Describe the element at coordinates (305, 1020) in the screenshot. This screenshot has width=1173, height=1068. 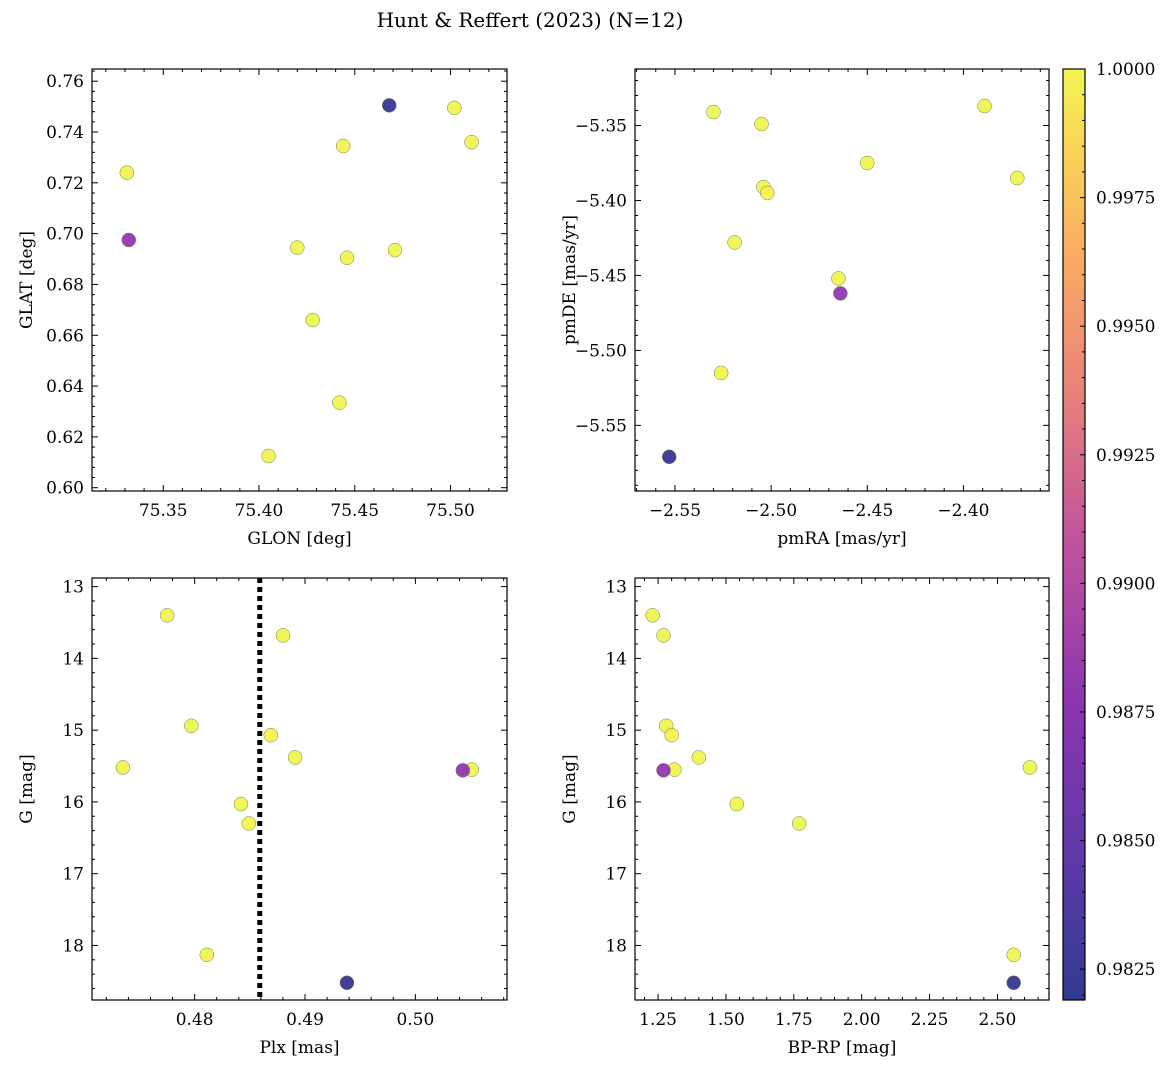
I see `x-tick-label: 0.49` at that location.